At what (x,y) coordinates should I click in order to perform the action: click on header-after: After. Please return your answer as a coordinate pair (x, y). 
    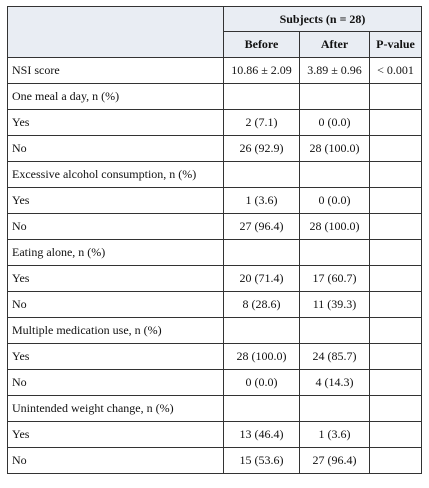
    Looking at the image, I should click on (334, 44).